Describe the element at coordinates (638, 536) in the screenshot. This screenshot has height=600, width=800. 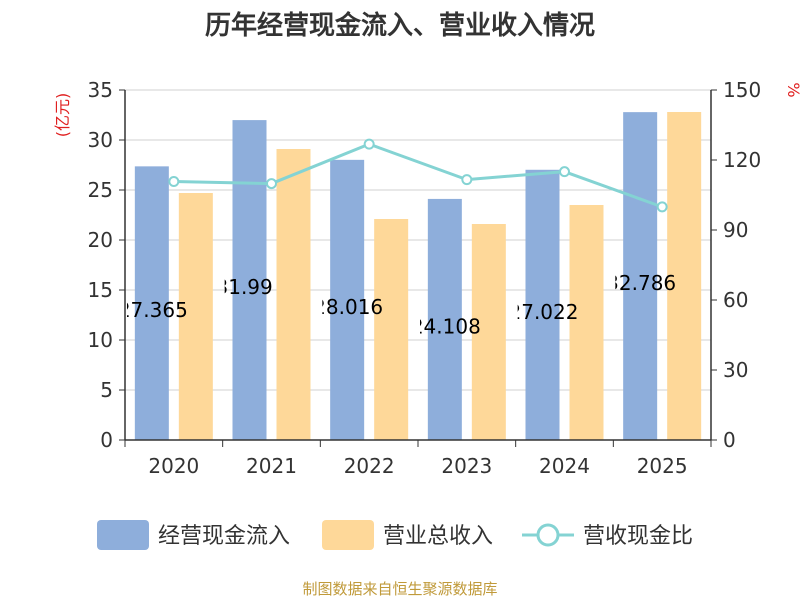
I see `legend-label-ratio: 营收现金比` at that location.